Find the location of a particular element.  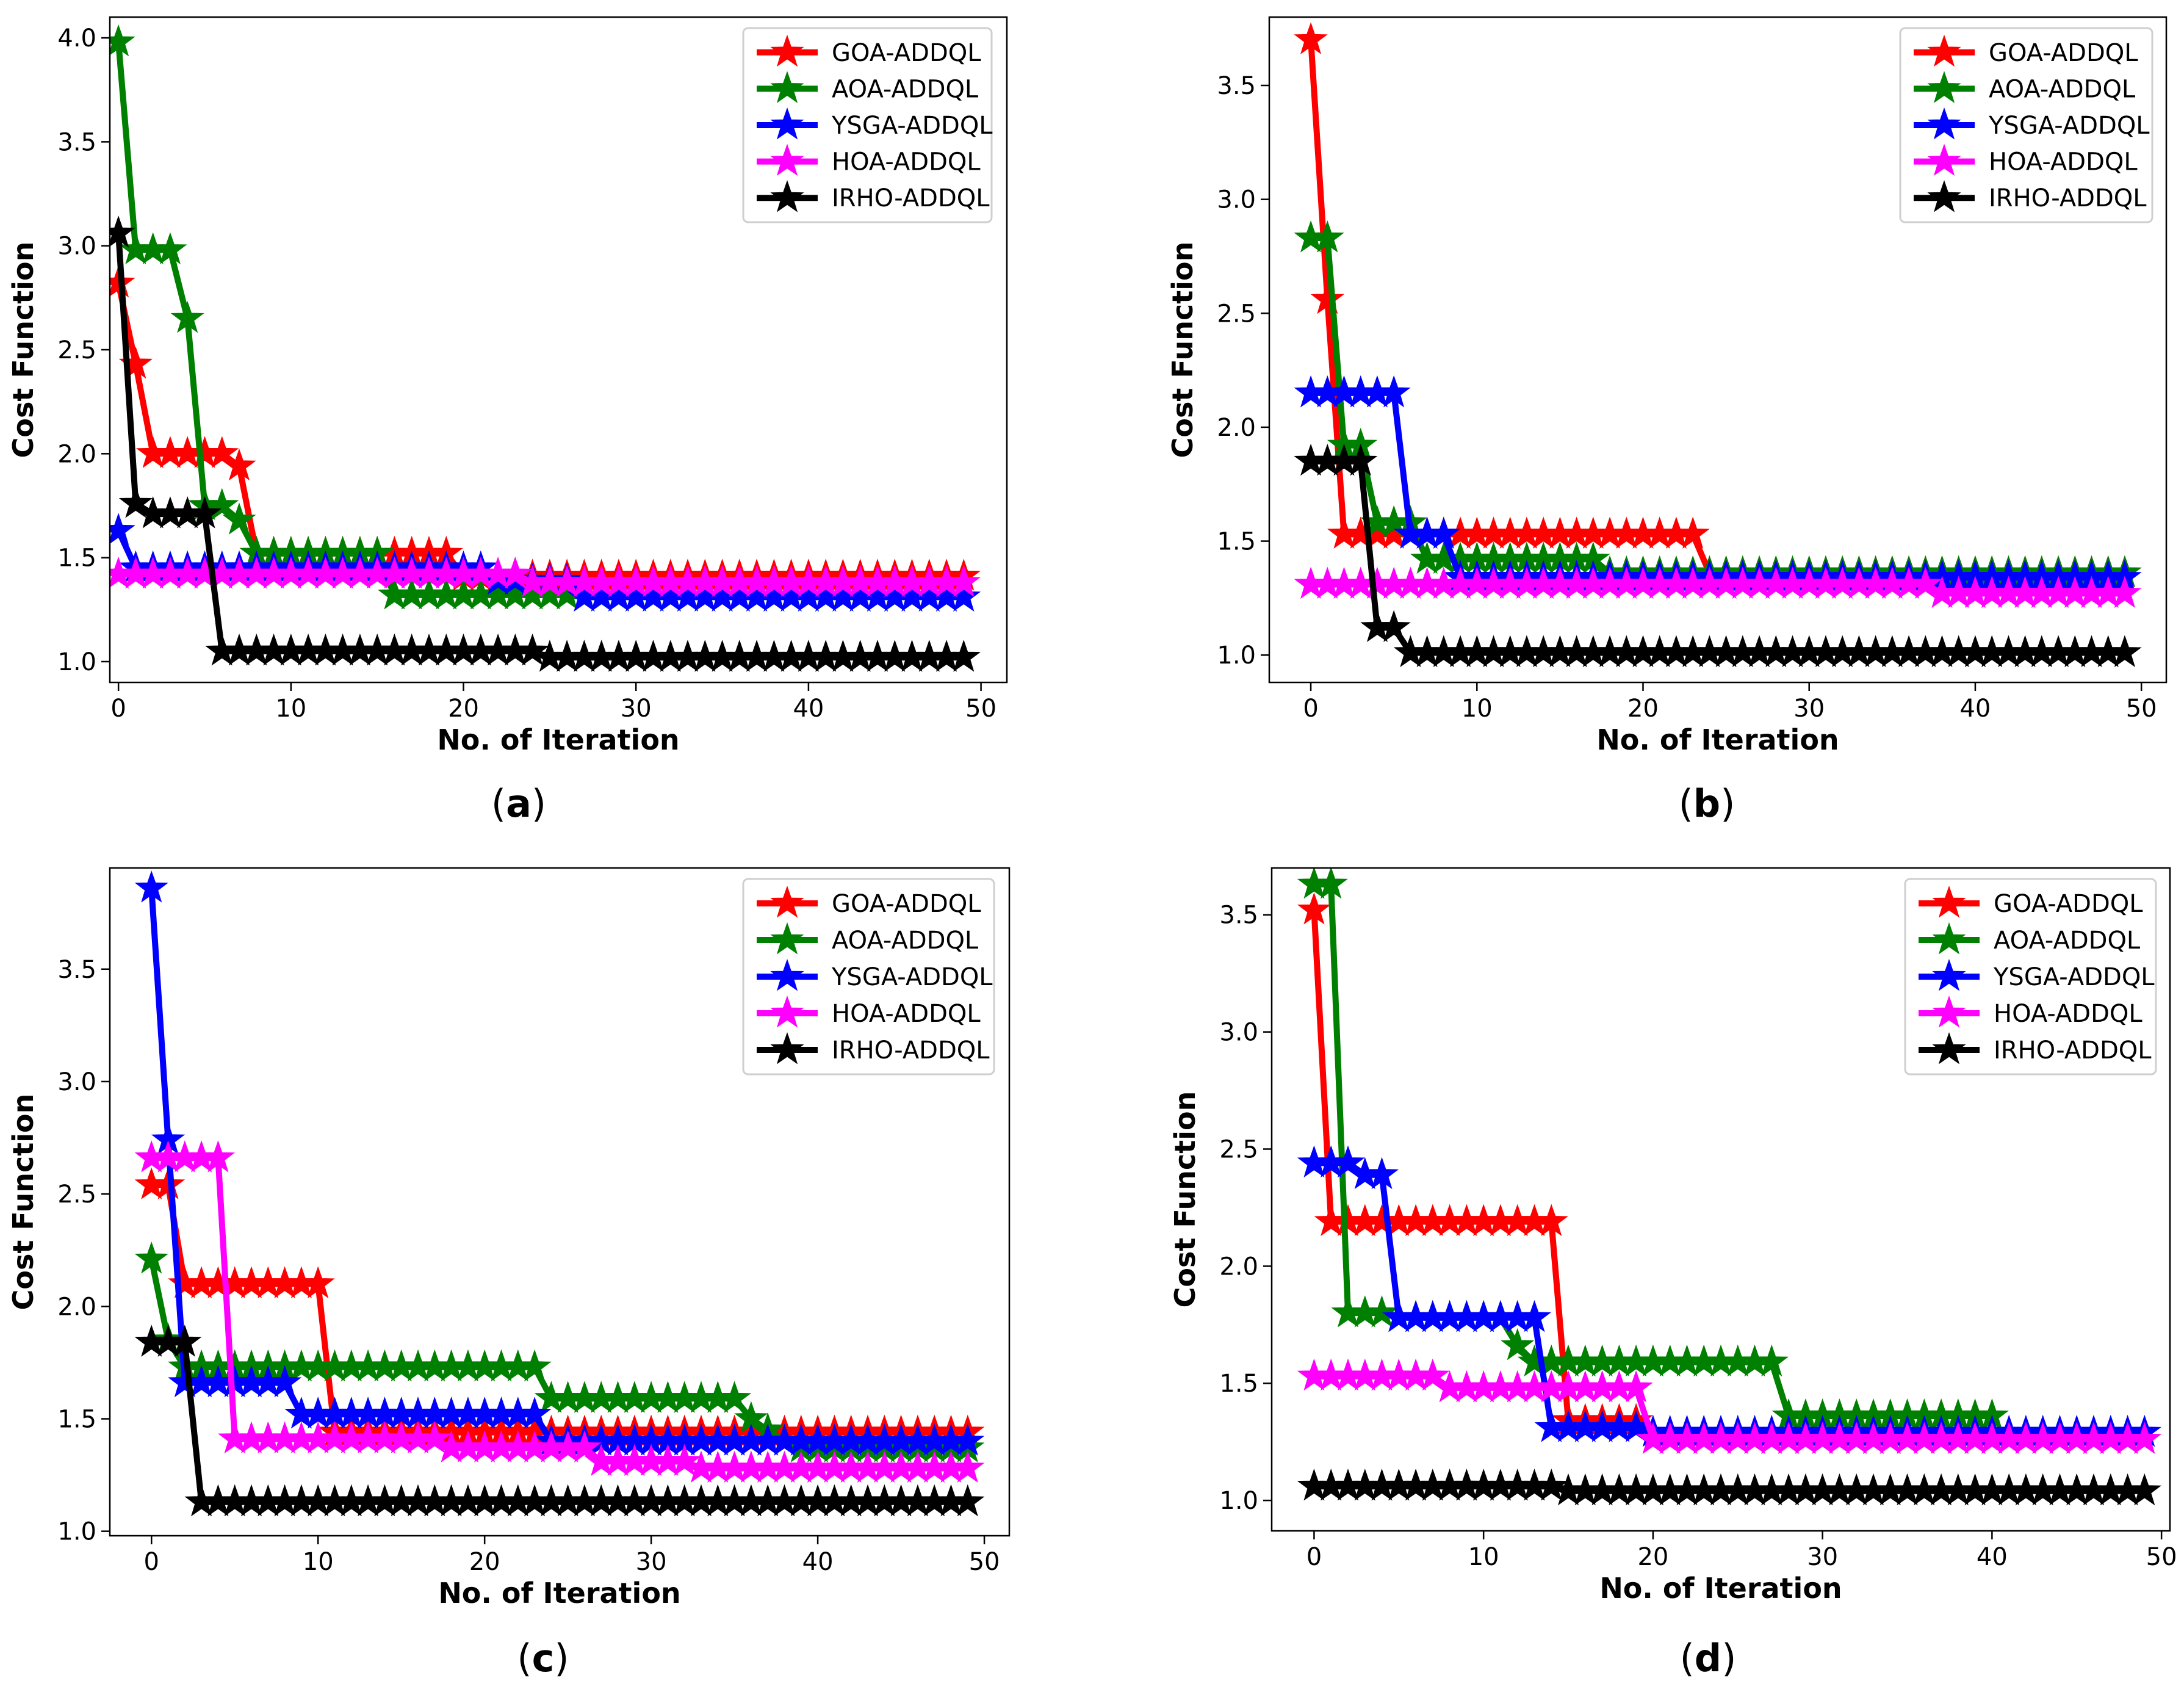

y-tick-label: 1.0 is located at coordinates (1238, 1501).